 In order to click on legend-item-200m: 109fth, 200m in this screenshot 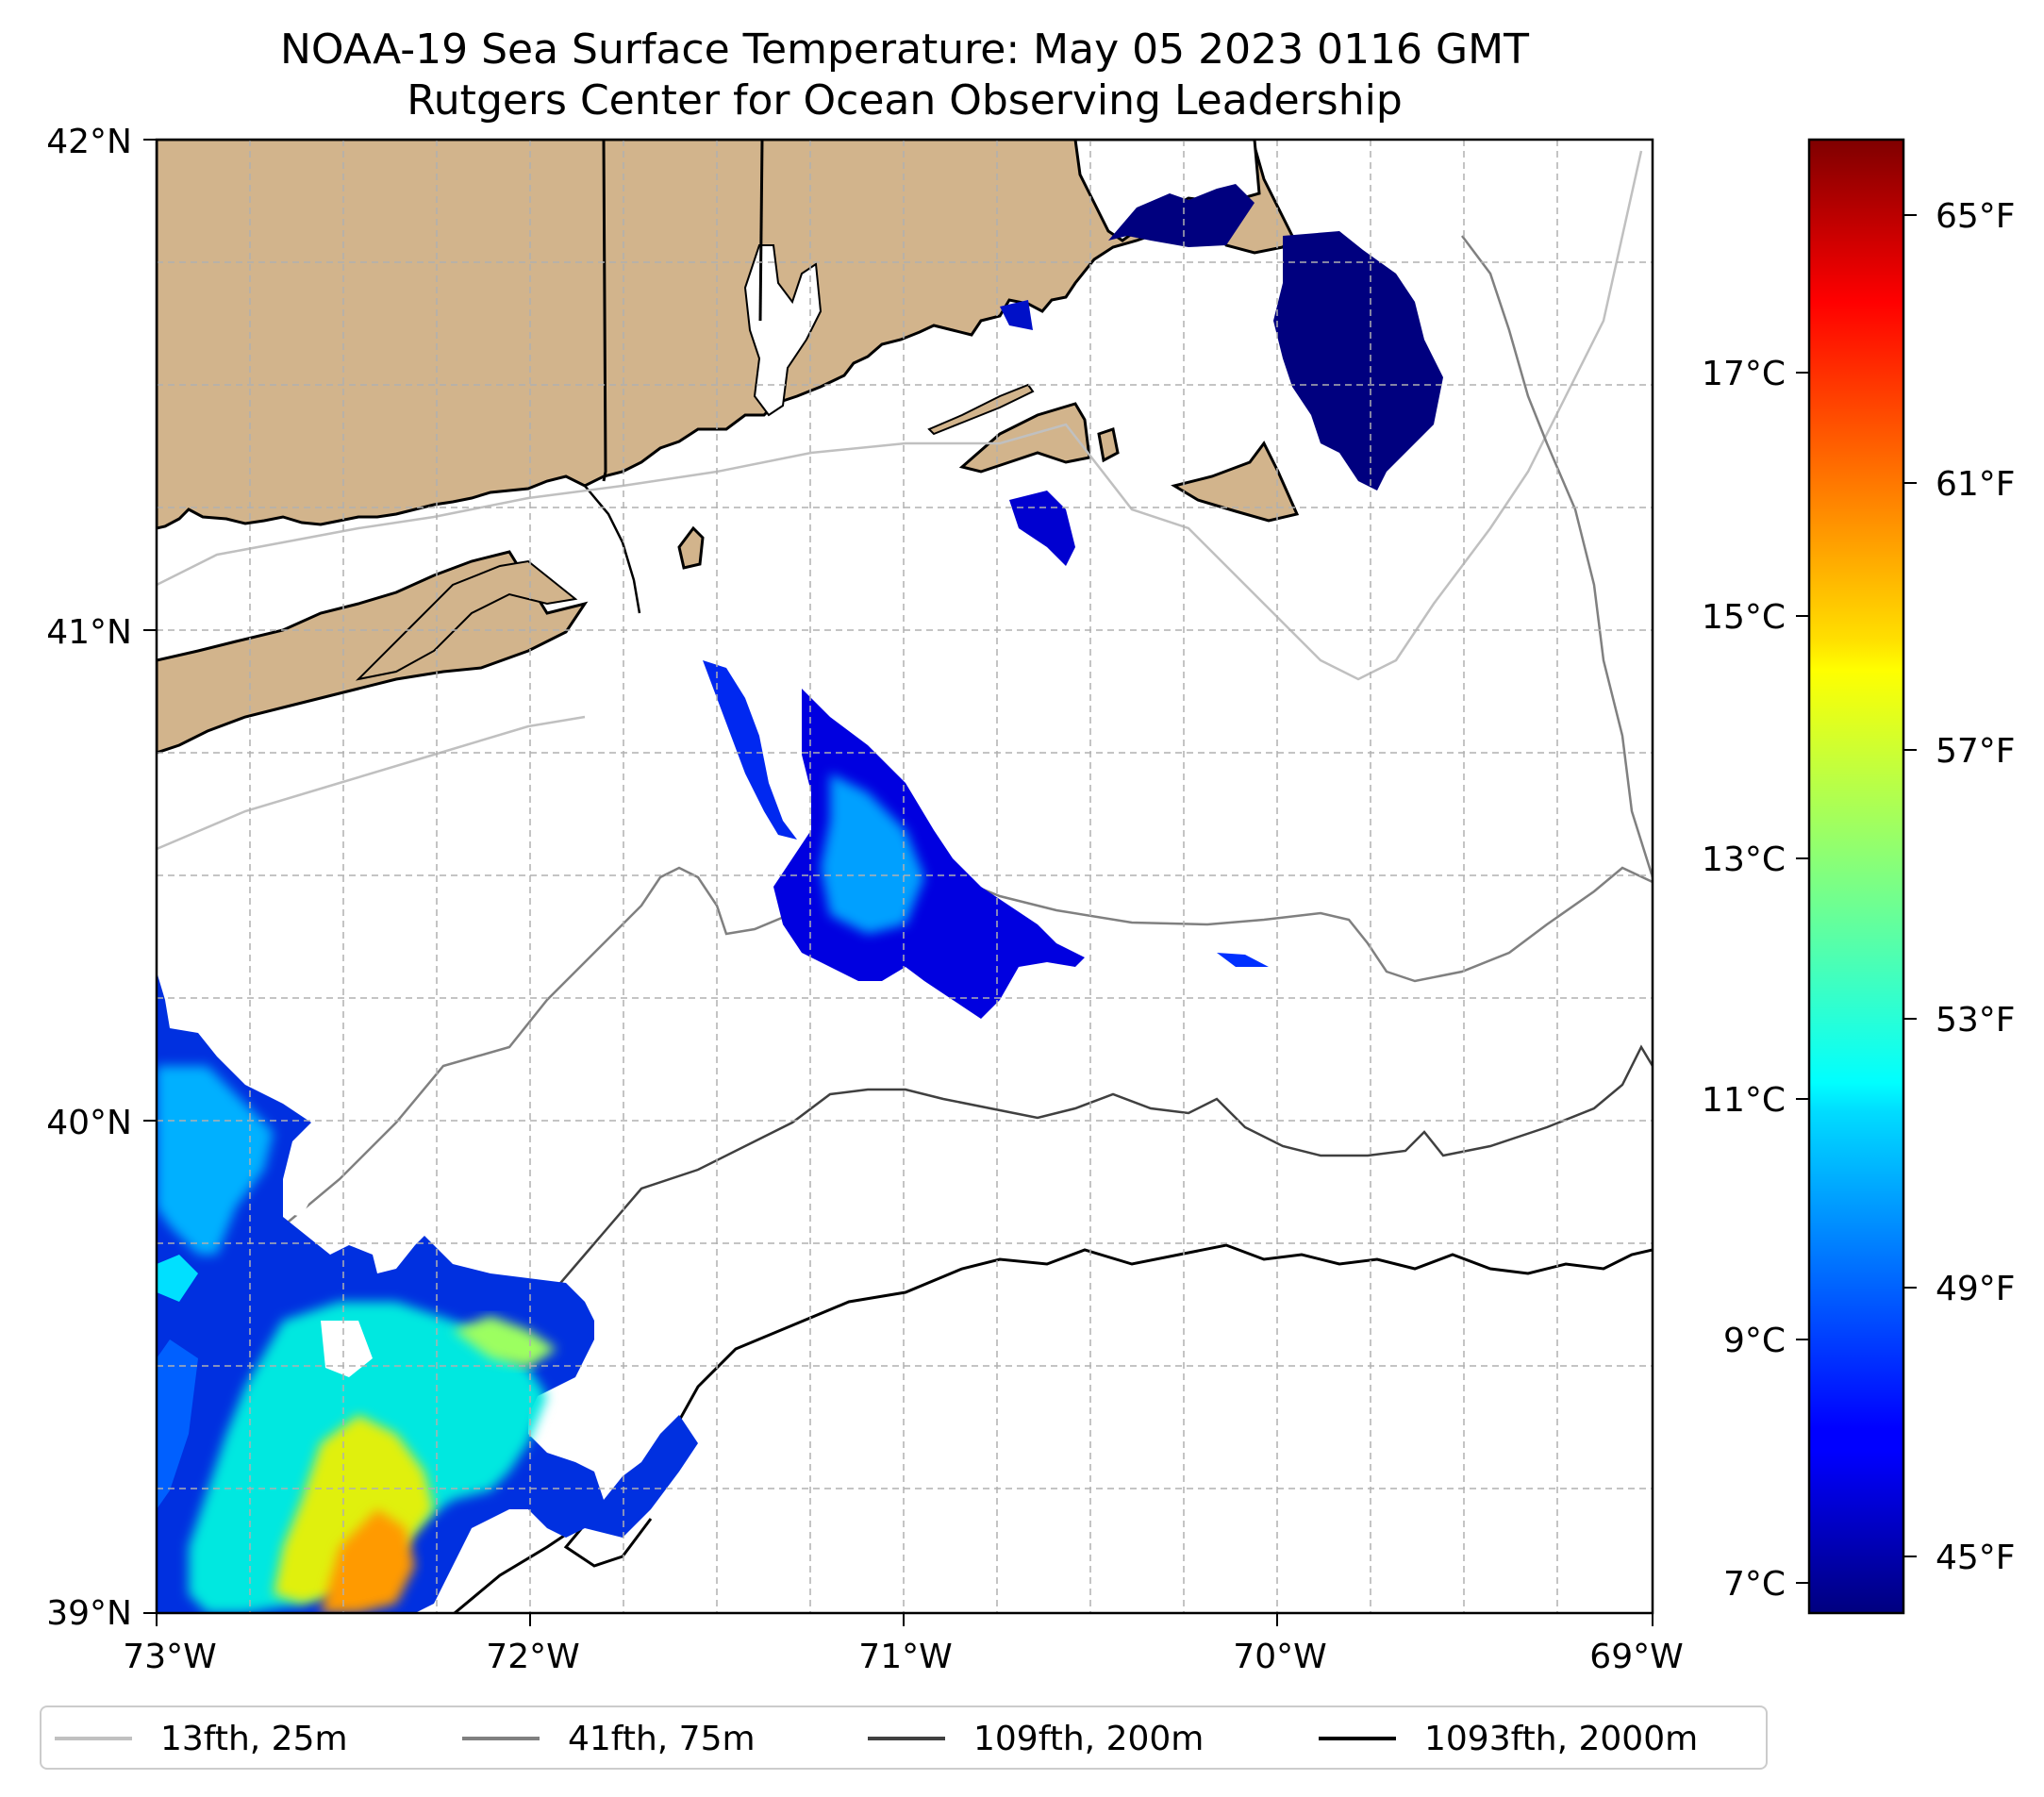, I will do `click(1036, 1738)`.